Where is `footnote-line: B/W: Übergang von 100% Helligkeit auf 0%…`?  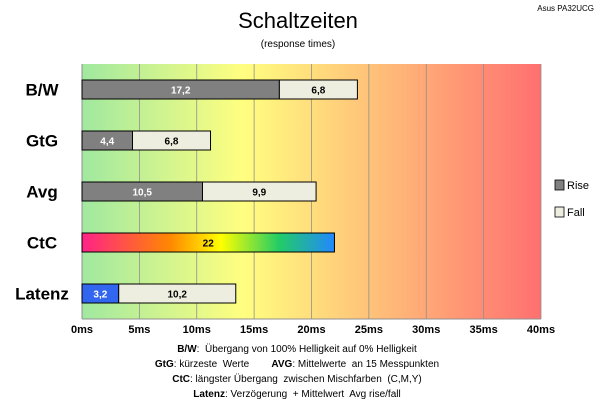 footnote-line: B/W: Übergang von 100% Helligkeit auf 0%… is located at coordinates (297, 349).